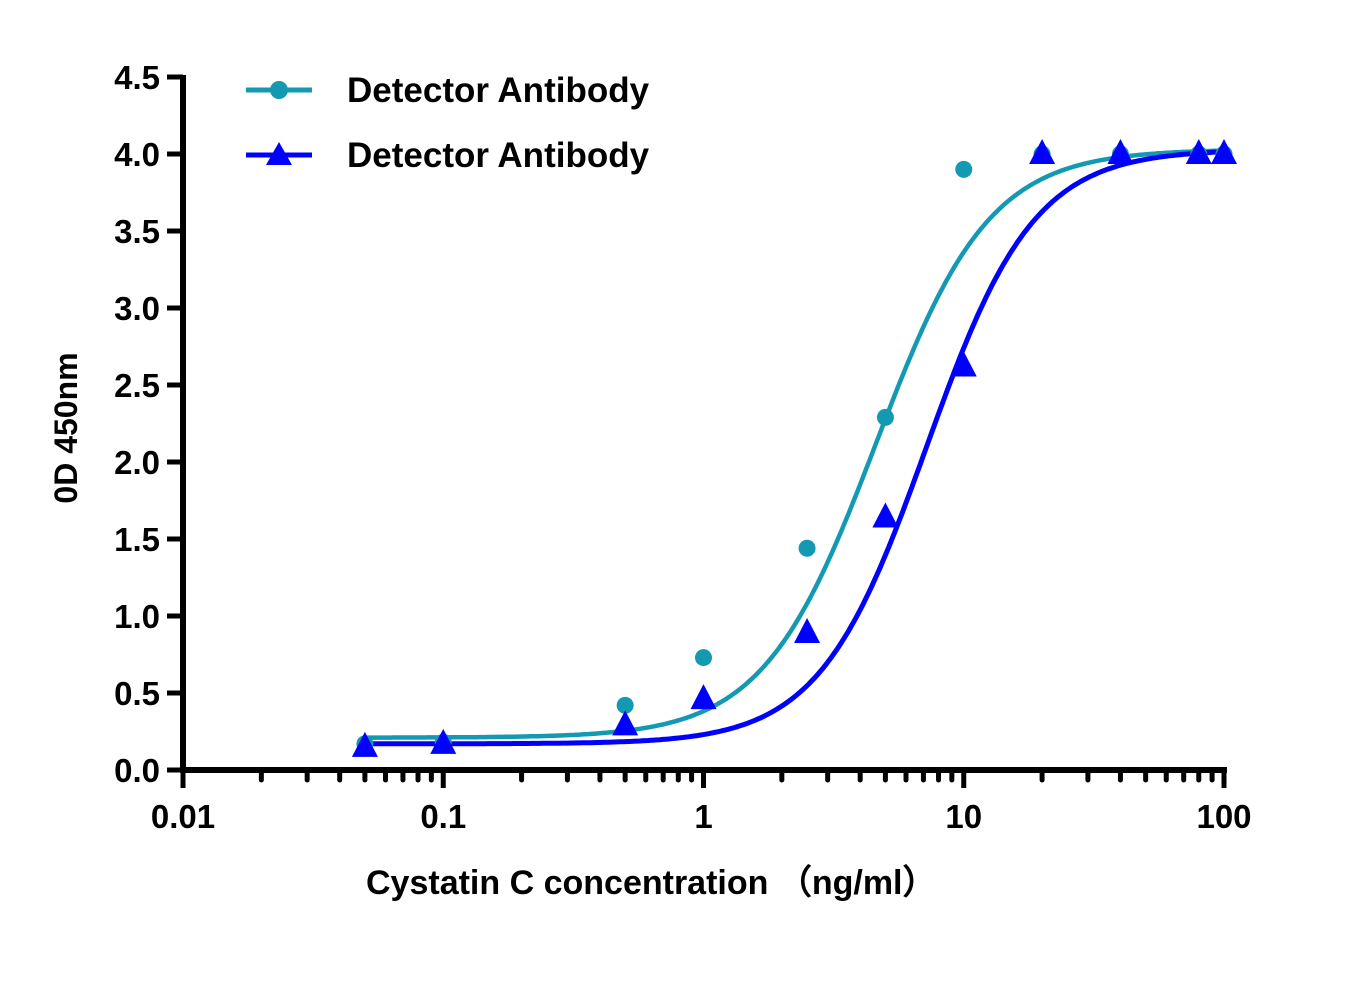 This screenshot has height=993, width=1348. What do you see at coordinates (137, 77) in the screenshot?
I see `y-tick-label: 4.5` at bounding box center [137, 77].